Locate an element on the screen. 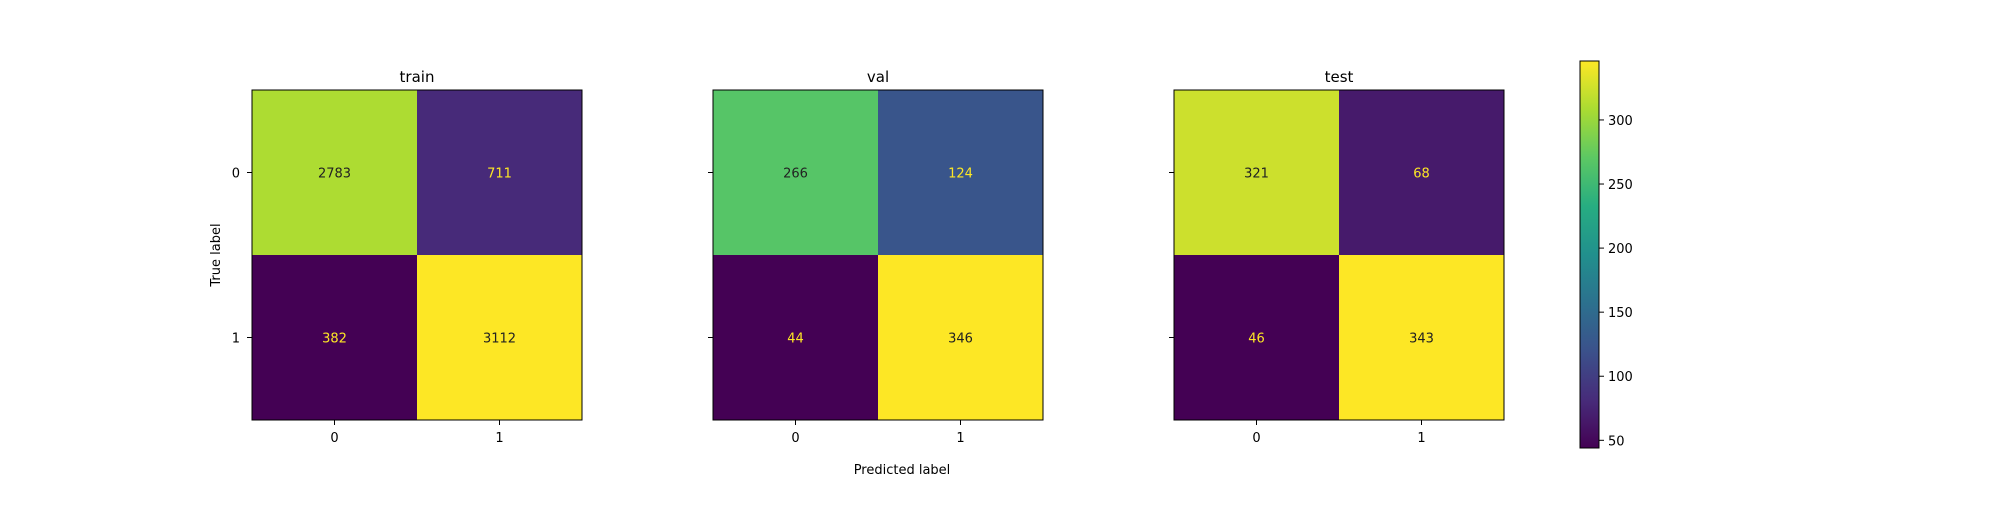 This screenshot has height=505, width=2000. cell-label-test-1-0: 46 is located at coordinates (1256, 339).